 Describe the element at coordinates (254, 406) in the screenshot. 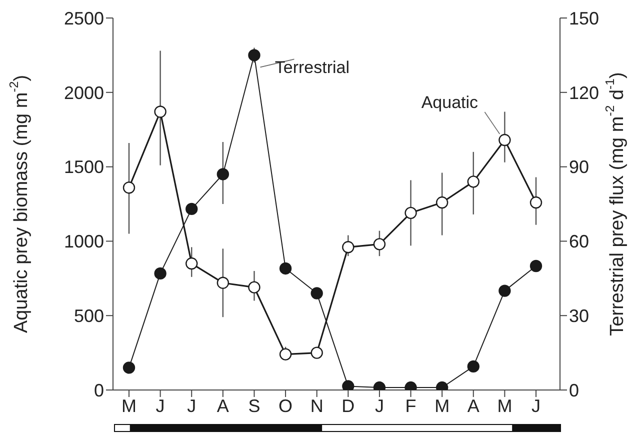

I see `x-tick-label: S` at that location.